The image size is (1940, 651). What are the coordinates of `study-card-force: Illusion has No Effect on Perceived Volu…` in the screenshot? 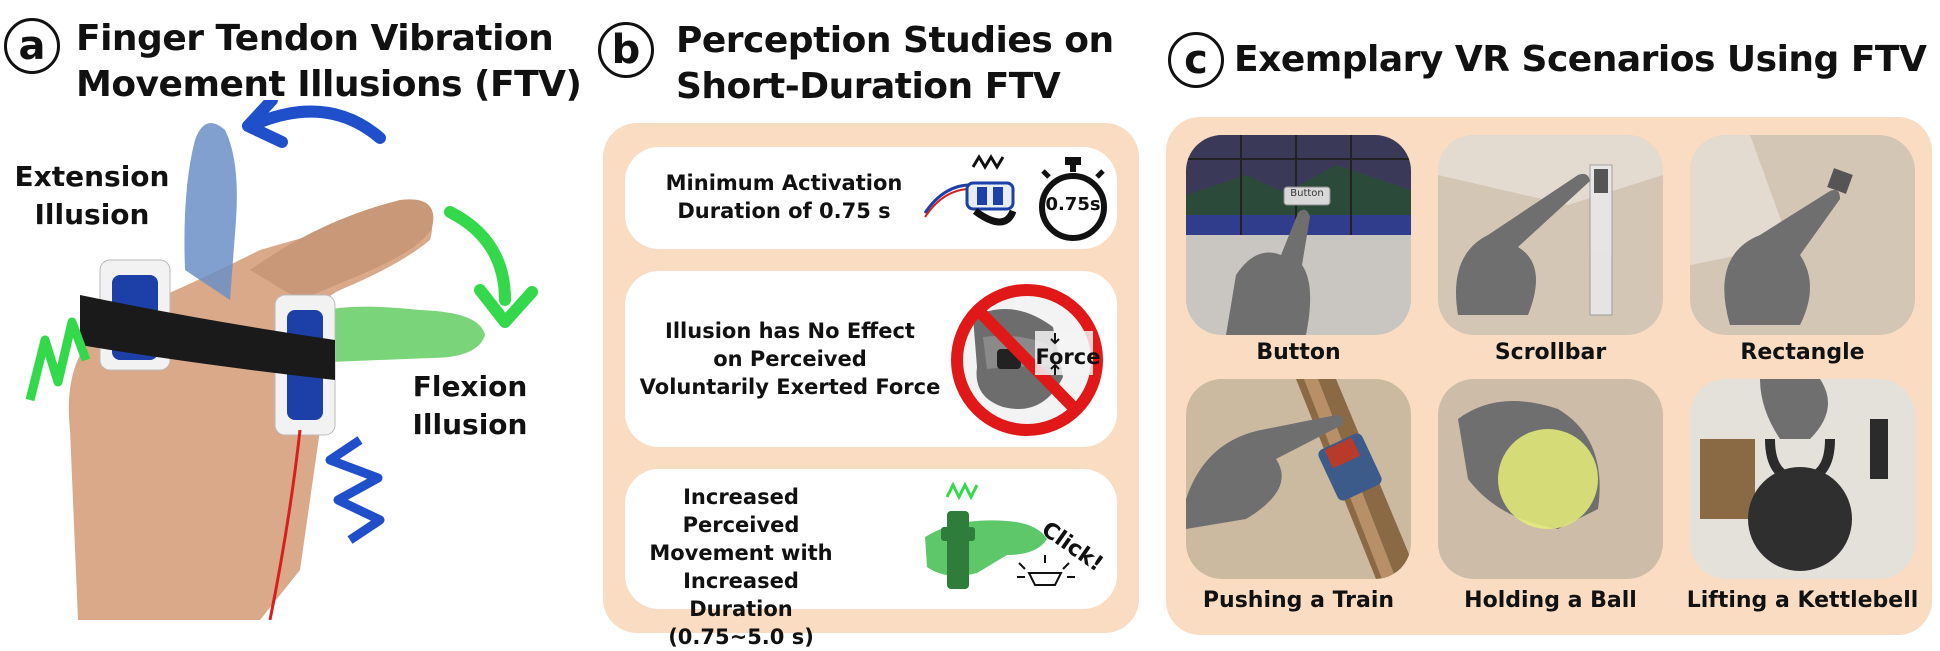 It's located at (871, 359).